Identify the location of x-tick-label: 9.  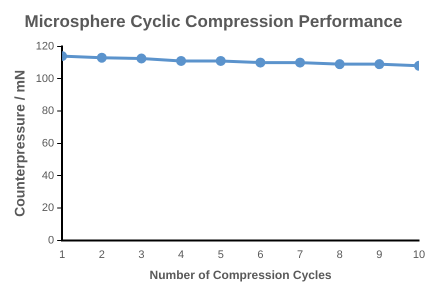
(379, 255).